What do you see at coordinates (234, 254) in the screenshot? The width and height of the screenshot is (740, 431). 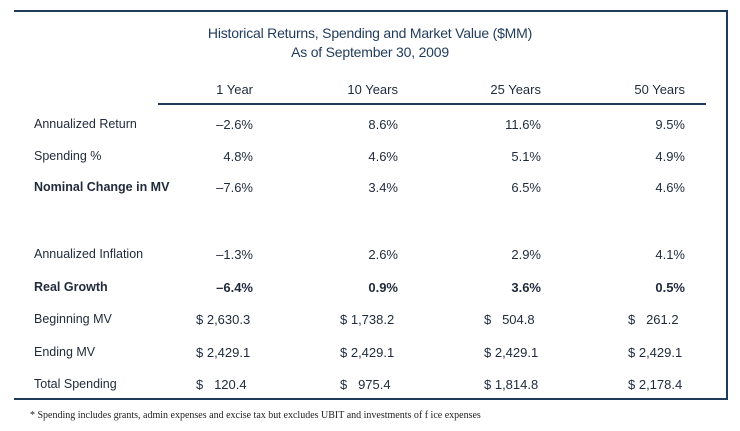 I see `cell-inflation-1y: –1.3%` at bounding box center [234, 254].